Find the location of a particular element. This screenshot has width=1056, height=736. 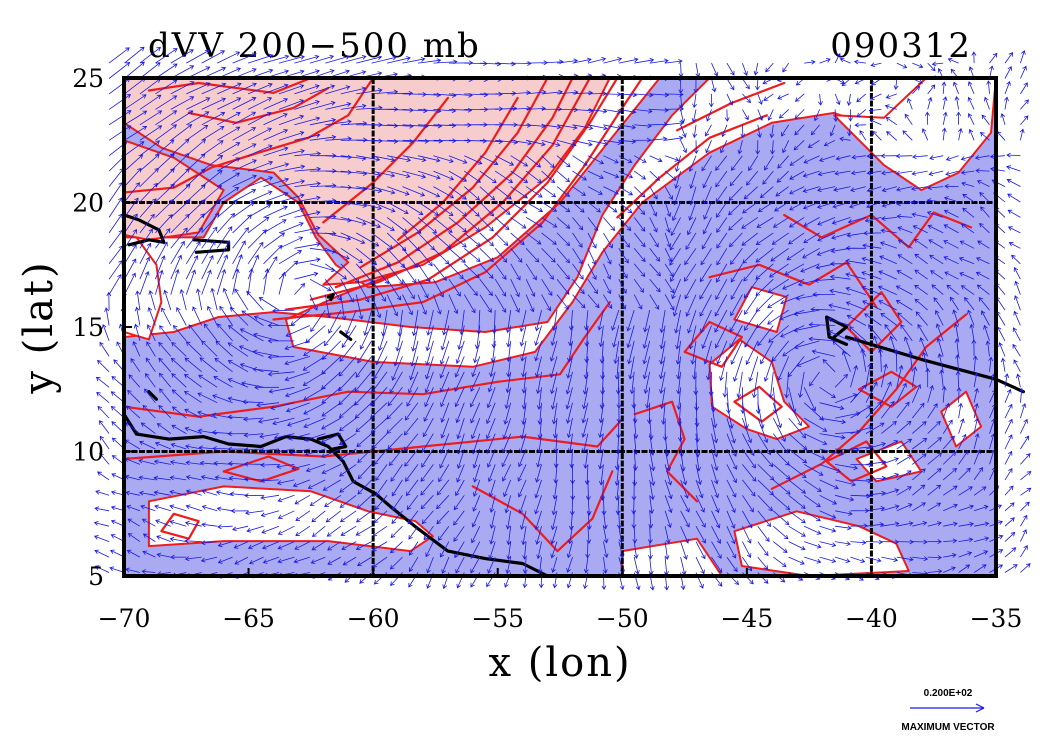

vector-legend-arrow is located at coordinates (947, 708).